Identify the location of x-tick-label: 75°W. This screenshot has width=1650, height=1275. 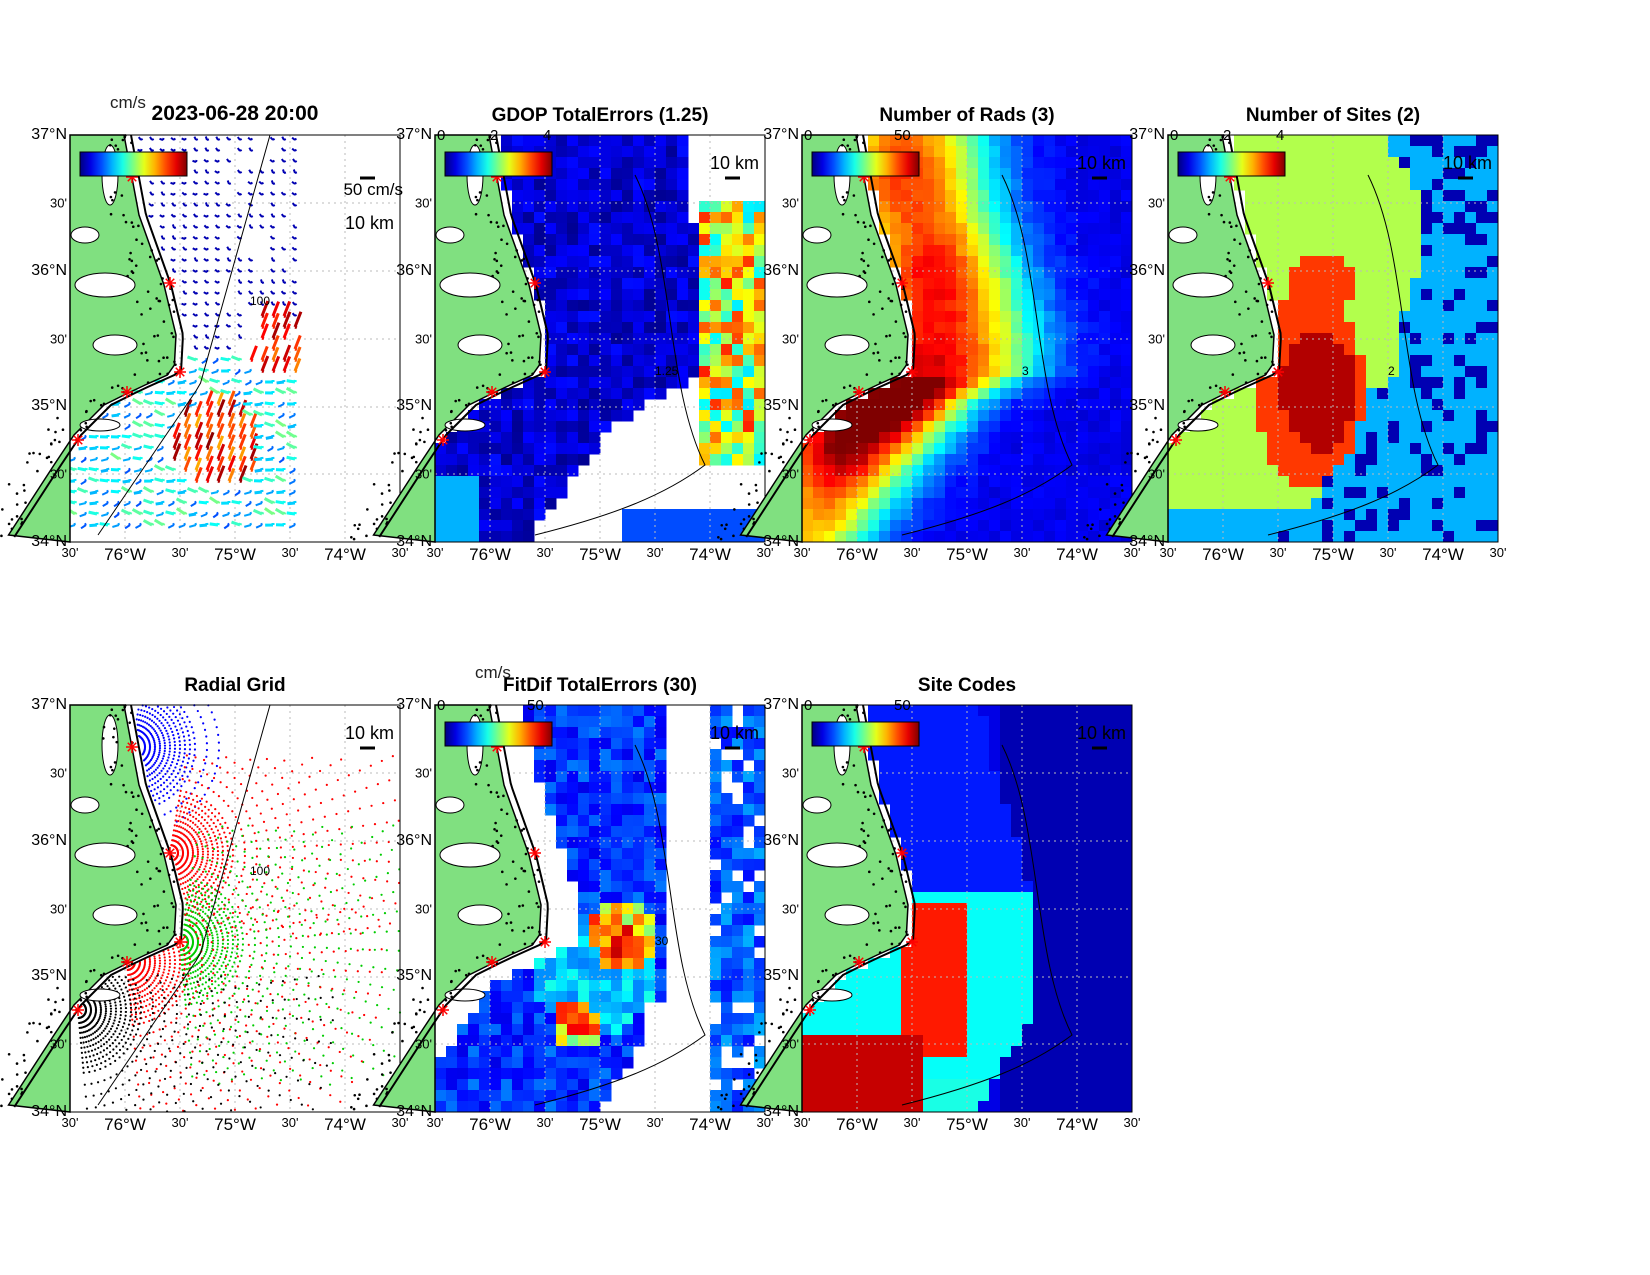
(1333, 554).